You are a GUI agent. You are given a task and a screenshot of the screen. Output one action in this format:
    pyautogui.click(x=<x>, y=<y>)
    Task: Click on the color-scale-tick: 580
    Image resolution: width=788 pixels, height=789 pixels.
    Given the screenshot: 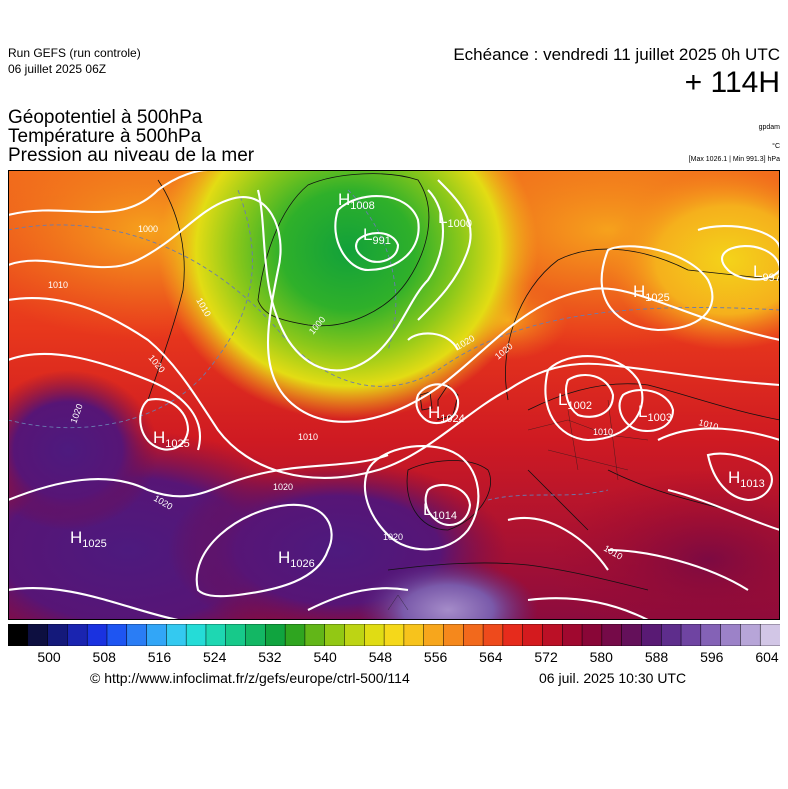 What is the action you would take?
    pyautogui.click(x=601, y=657)
    